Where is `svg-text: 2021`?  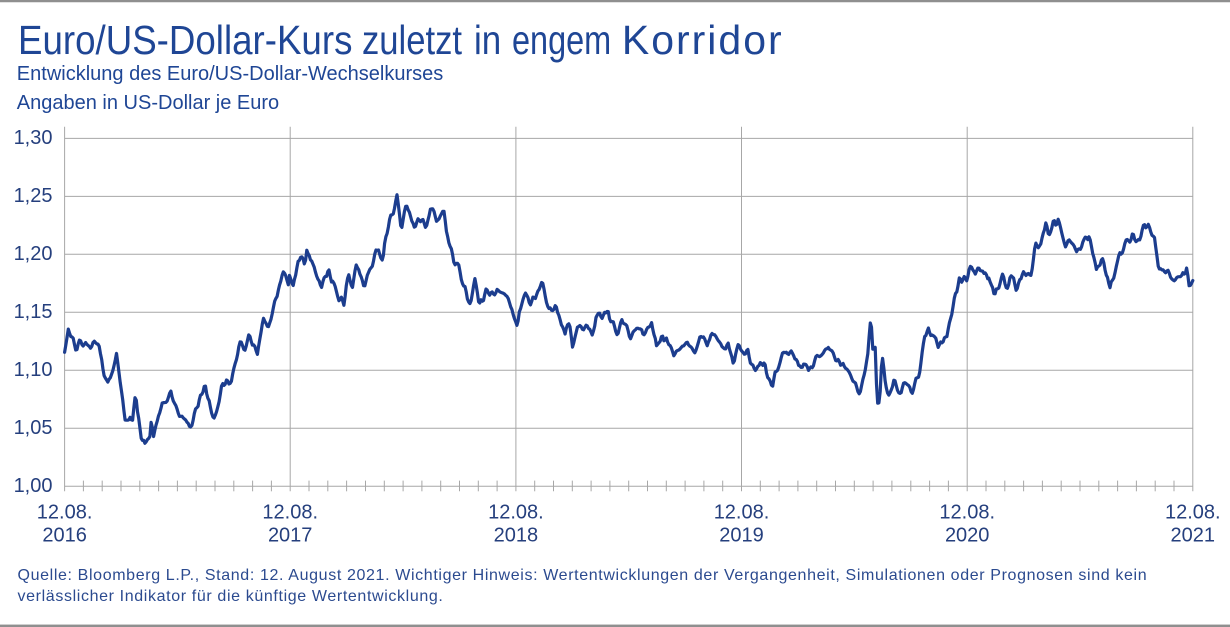
svg-text: 2021 is located at coordinates (1193, 536).